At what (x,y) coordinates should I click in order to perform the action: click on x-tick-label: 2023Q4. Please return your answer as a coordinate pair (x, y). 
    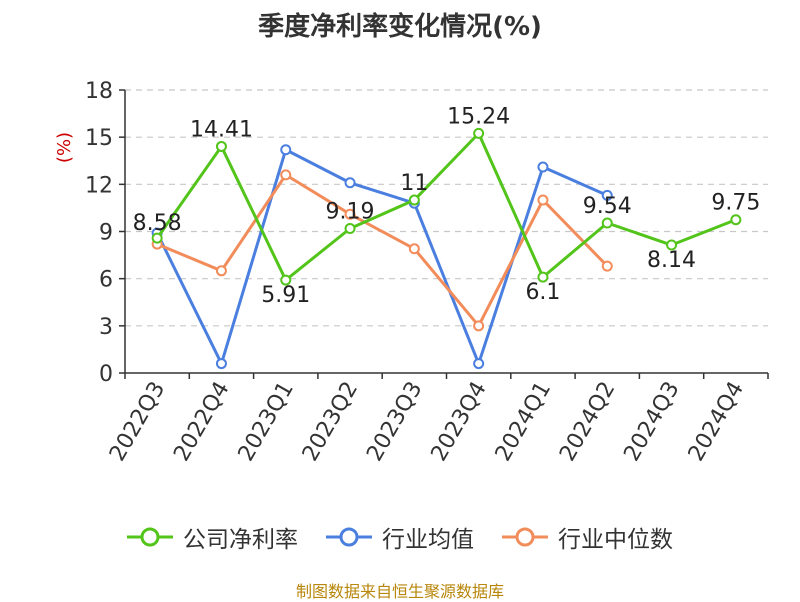
    Looking at the image, I should click on (459, 422).